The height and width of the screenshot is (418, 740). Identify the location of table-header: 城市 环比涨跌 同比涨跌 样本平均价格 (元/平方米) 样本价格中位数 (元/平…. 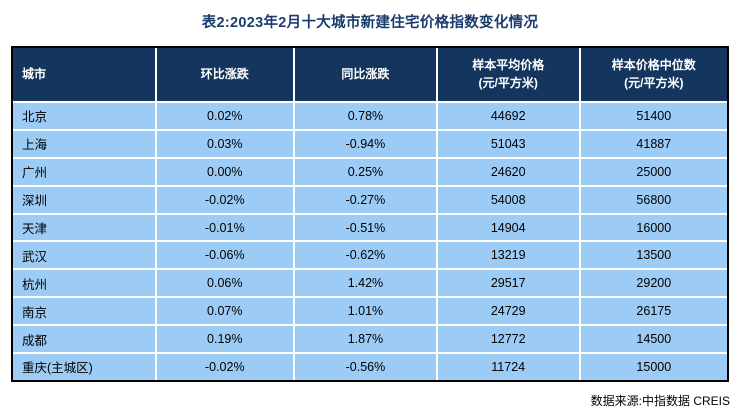
(370, 75).